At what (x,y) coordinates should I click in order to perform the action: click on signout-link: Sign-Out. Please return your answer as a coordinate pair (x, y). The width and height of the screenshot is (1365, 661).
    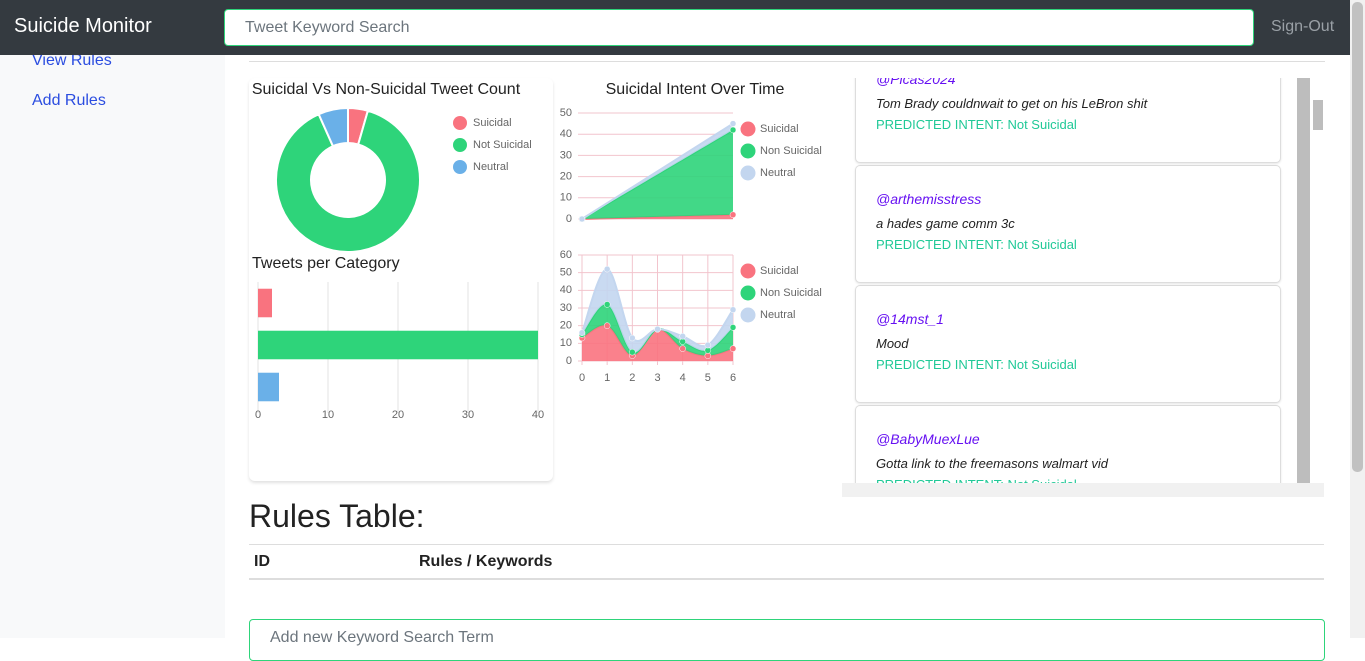
    Looking at the image, I should click on (1303, 26).